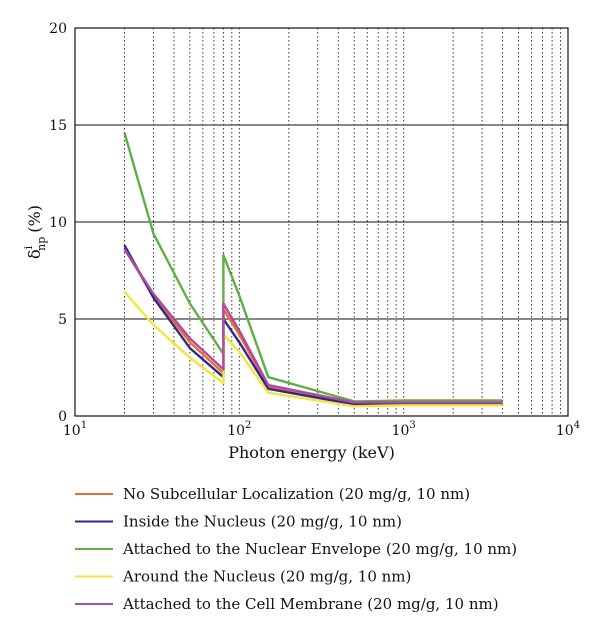 The image size is (600, 636). I want to click on y-tick-label: 10, so click(58, 223).